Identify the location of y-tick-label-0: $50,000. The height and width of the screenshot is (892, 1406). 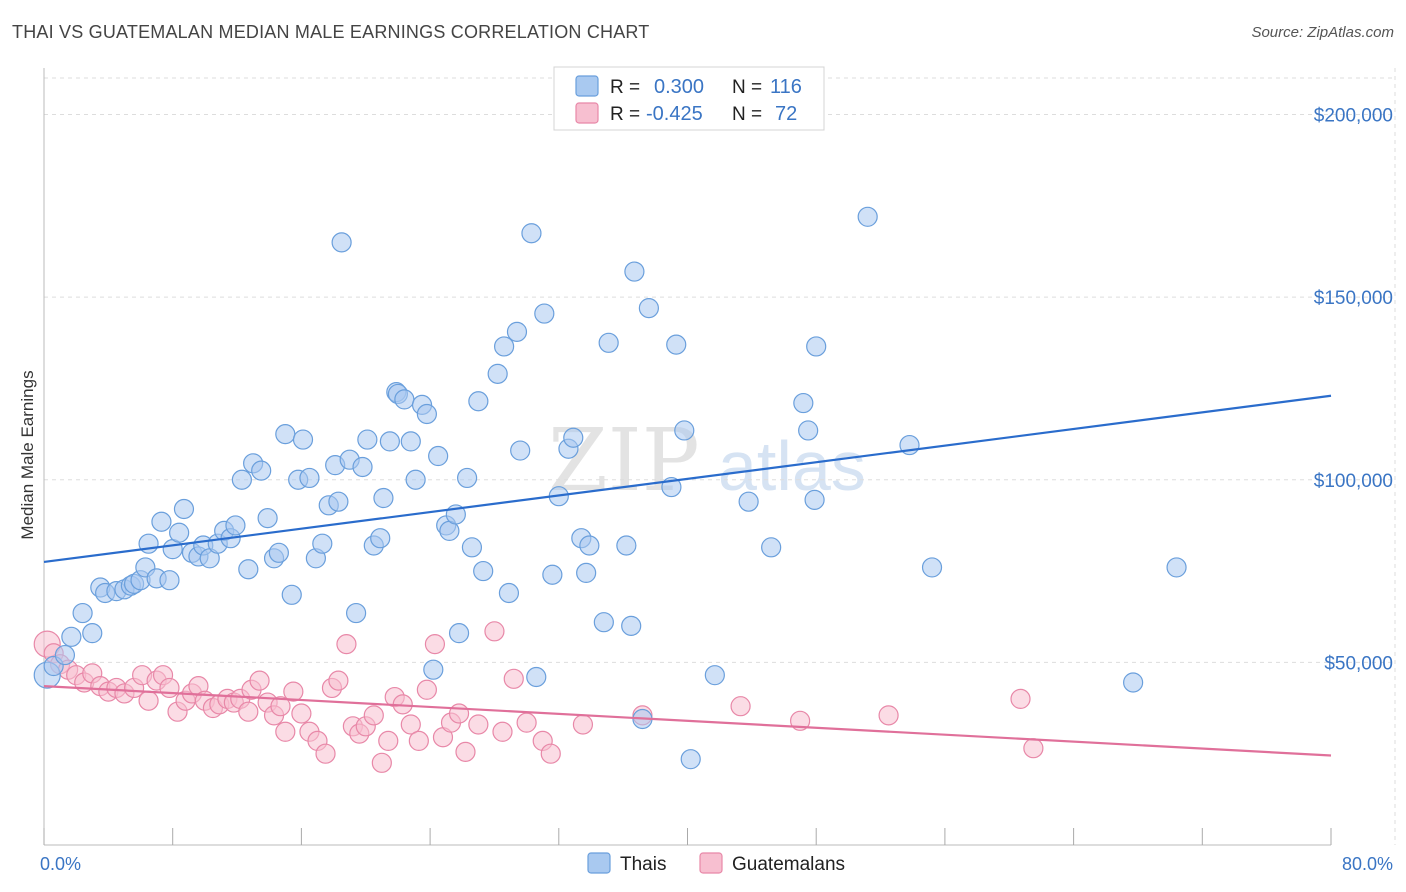
(1358, 663).